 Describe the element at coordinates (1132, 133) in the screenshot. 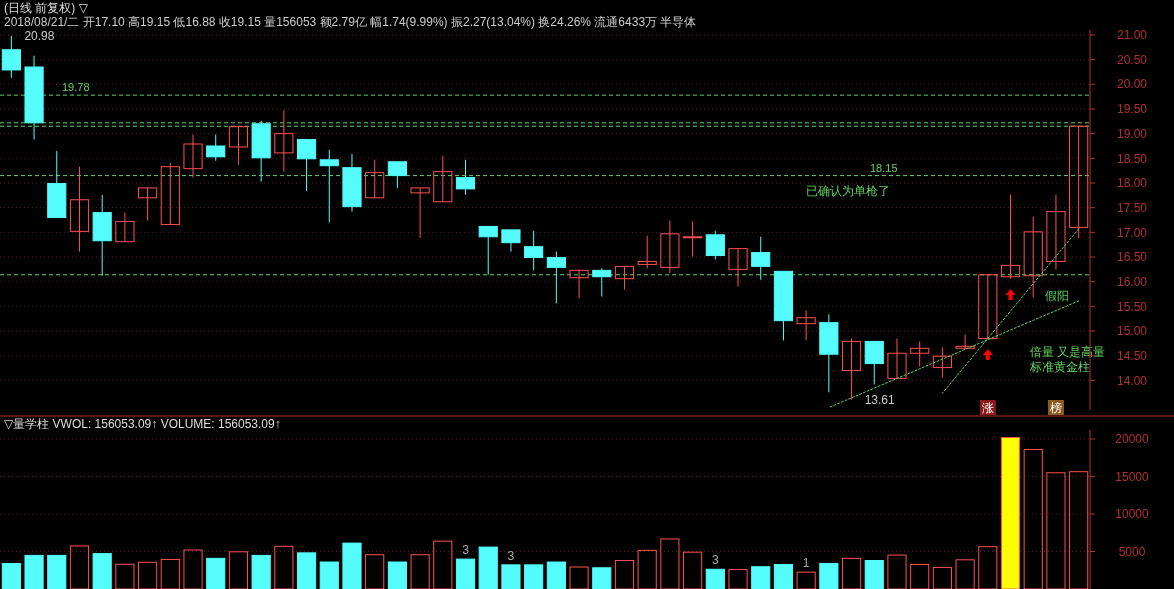

I see `y-tick-label: 19.00` at that location.